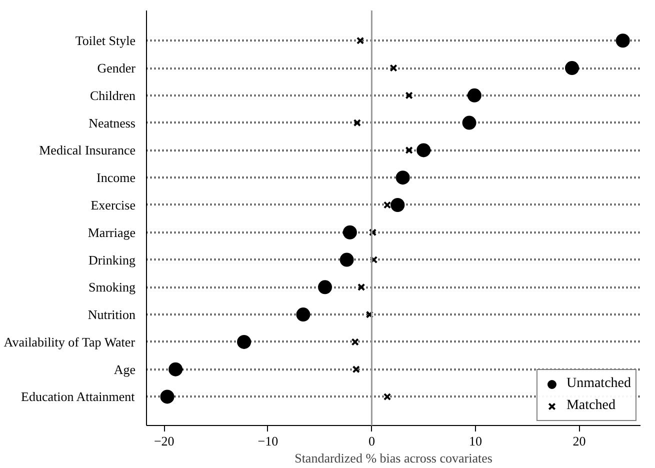 This screenshot has width=655, height=468. What do you see at coordinates (116, 68) in the screenshot?
I see `y-tick-label: Gender` at bounding box center [116, 68].